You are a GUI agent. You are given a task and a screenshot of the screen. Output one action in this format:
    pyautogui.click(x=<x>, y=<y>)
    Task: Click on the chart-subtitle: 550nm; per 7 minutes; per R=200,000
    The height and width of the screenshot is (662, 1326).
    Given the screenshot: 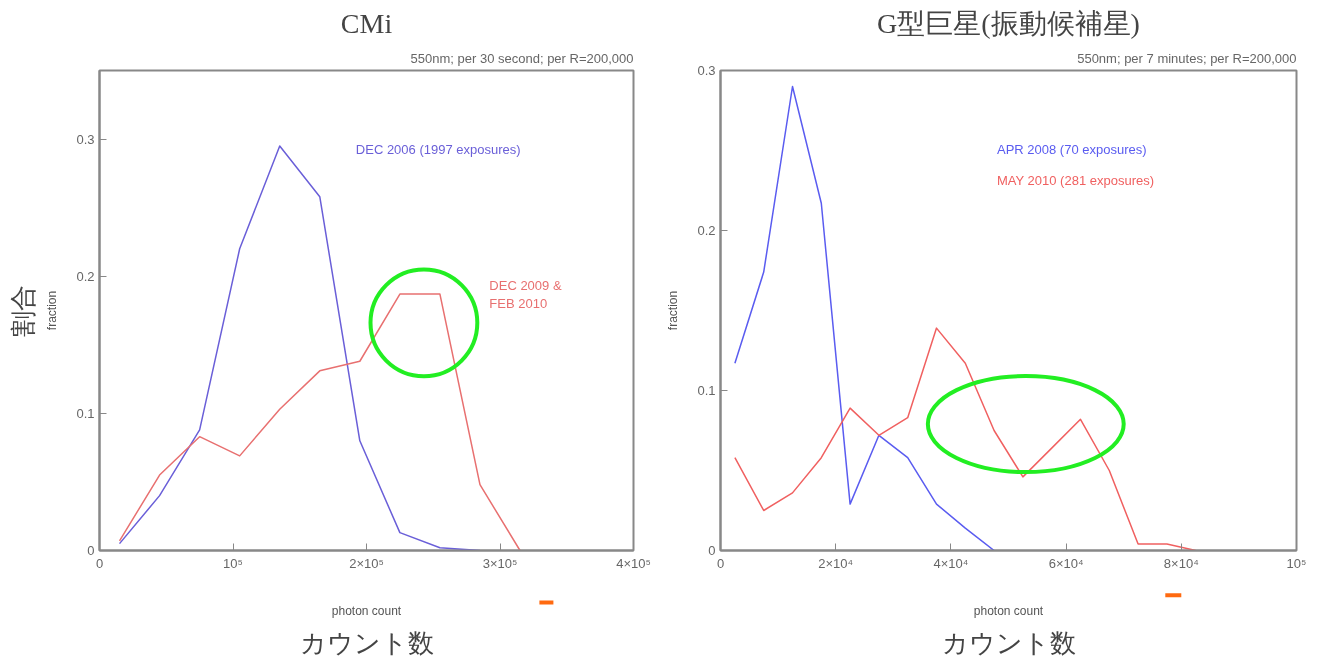 What is the action you would take?
    pyautogui.click(x=1187, y=58)
    